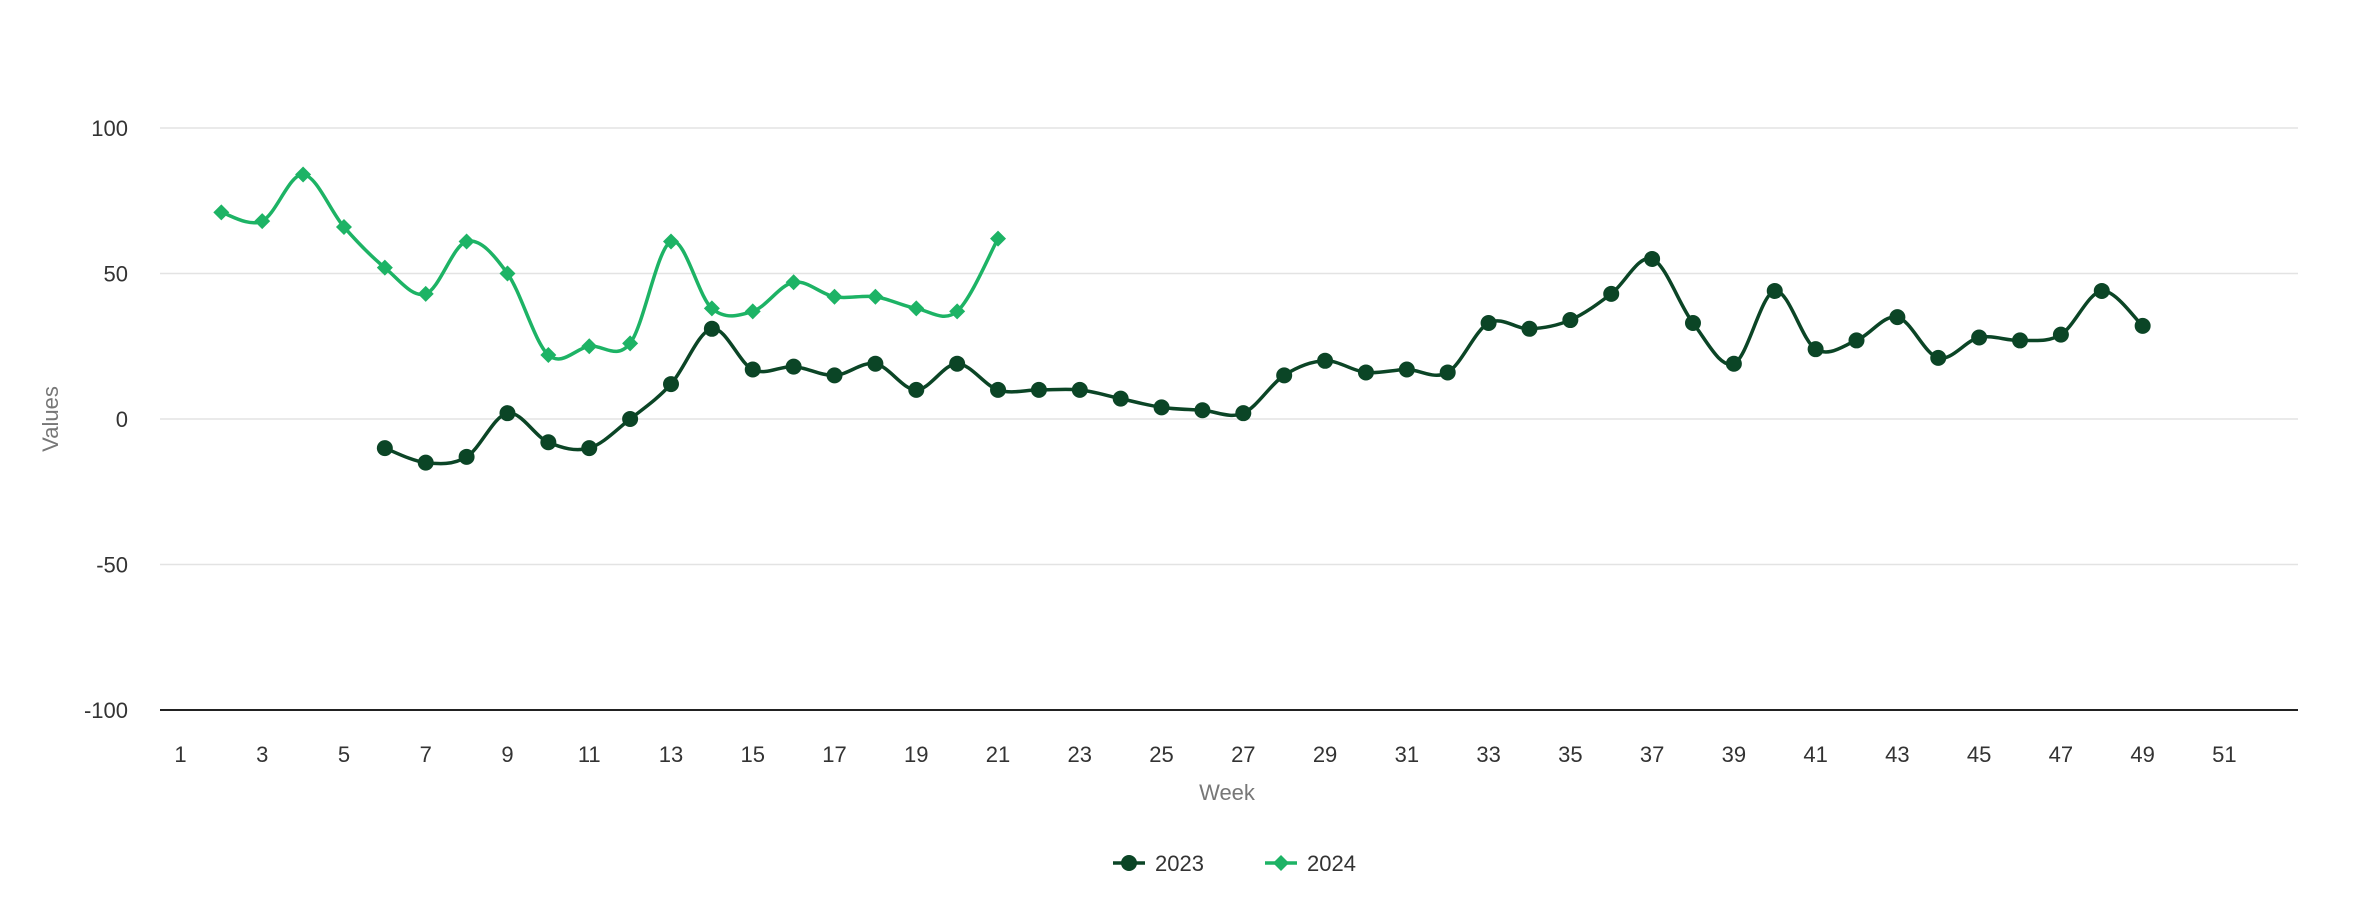 This screenshot has width=2365, height=912. What do you see at coordinates (609, 266) in the screenshot?
I see `series-line-2024` at bounding box center [609, 266].